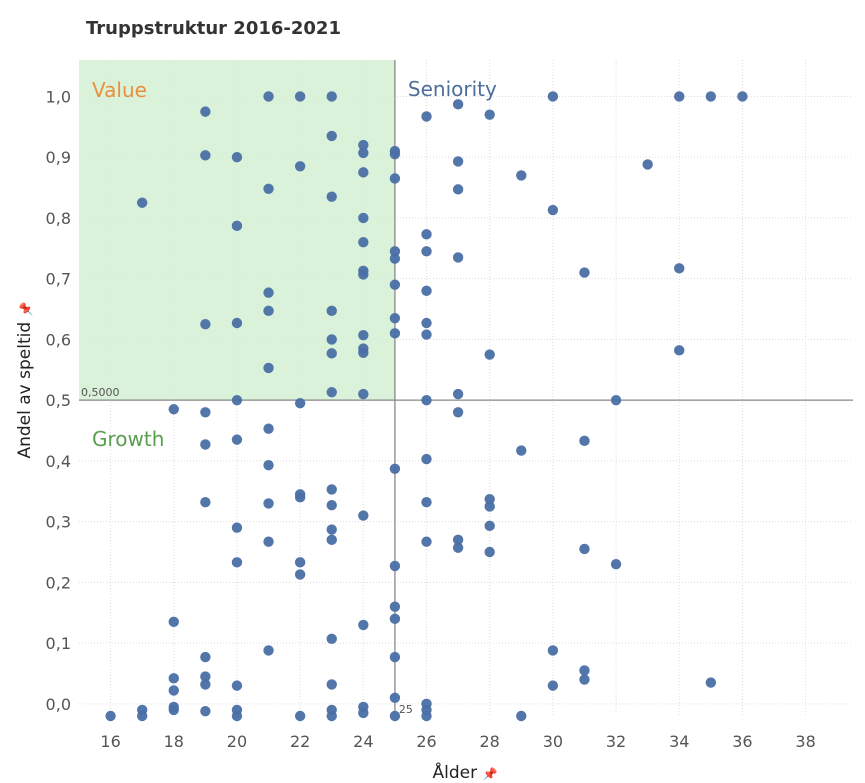  What do you see at coordinates (805, 741) in the screenshot?
I see `x-tick-label: 38` at bounding box center [805, 741].